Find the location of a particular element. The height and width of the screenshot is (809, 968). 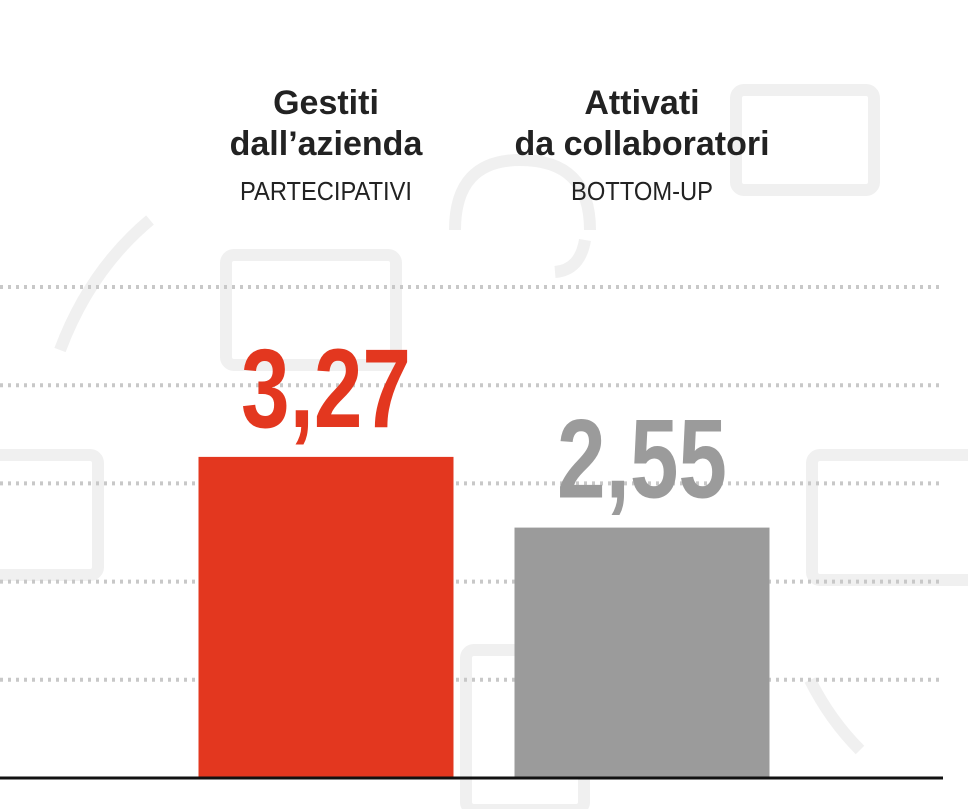

value-label: 3,27 is located at coordinates (326, 388).